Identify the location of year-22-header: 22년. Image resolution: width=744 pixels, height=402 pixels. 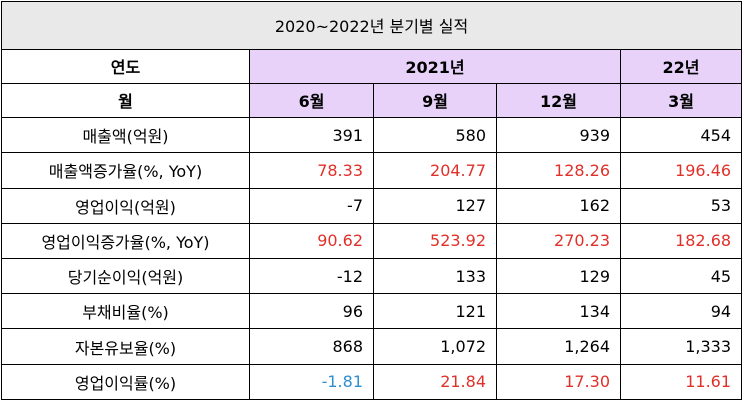
(681, 66).